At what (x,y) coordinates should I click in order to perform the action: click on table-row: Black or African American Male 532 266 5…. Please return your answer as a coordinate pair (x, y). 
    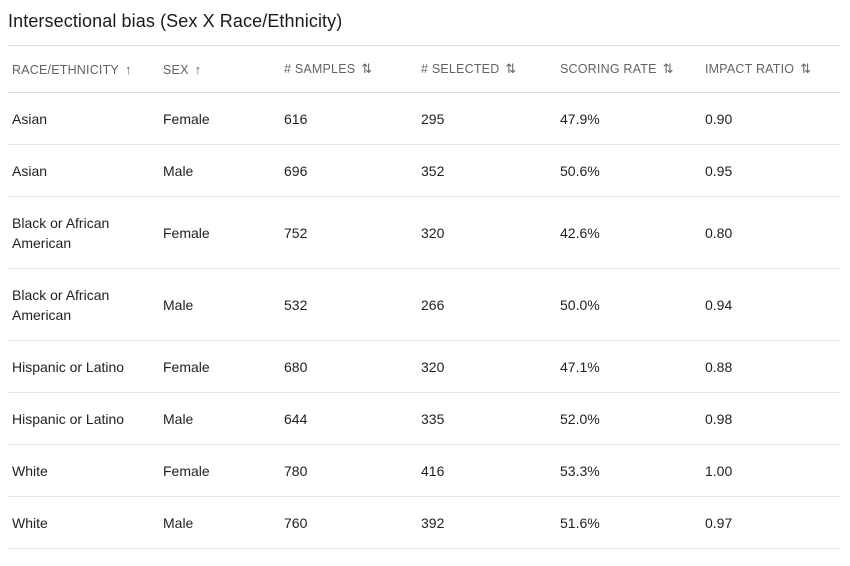
    Looking at the image, I should click on (424, 305).